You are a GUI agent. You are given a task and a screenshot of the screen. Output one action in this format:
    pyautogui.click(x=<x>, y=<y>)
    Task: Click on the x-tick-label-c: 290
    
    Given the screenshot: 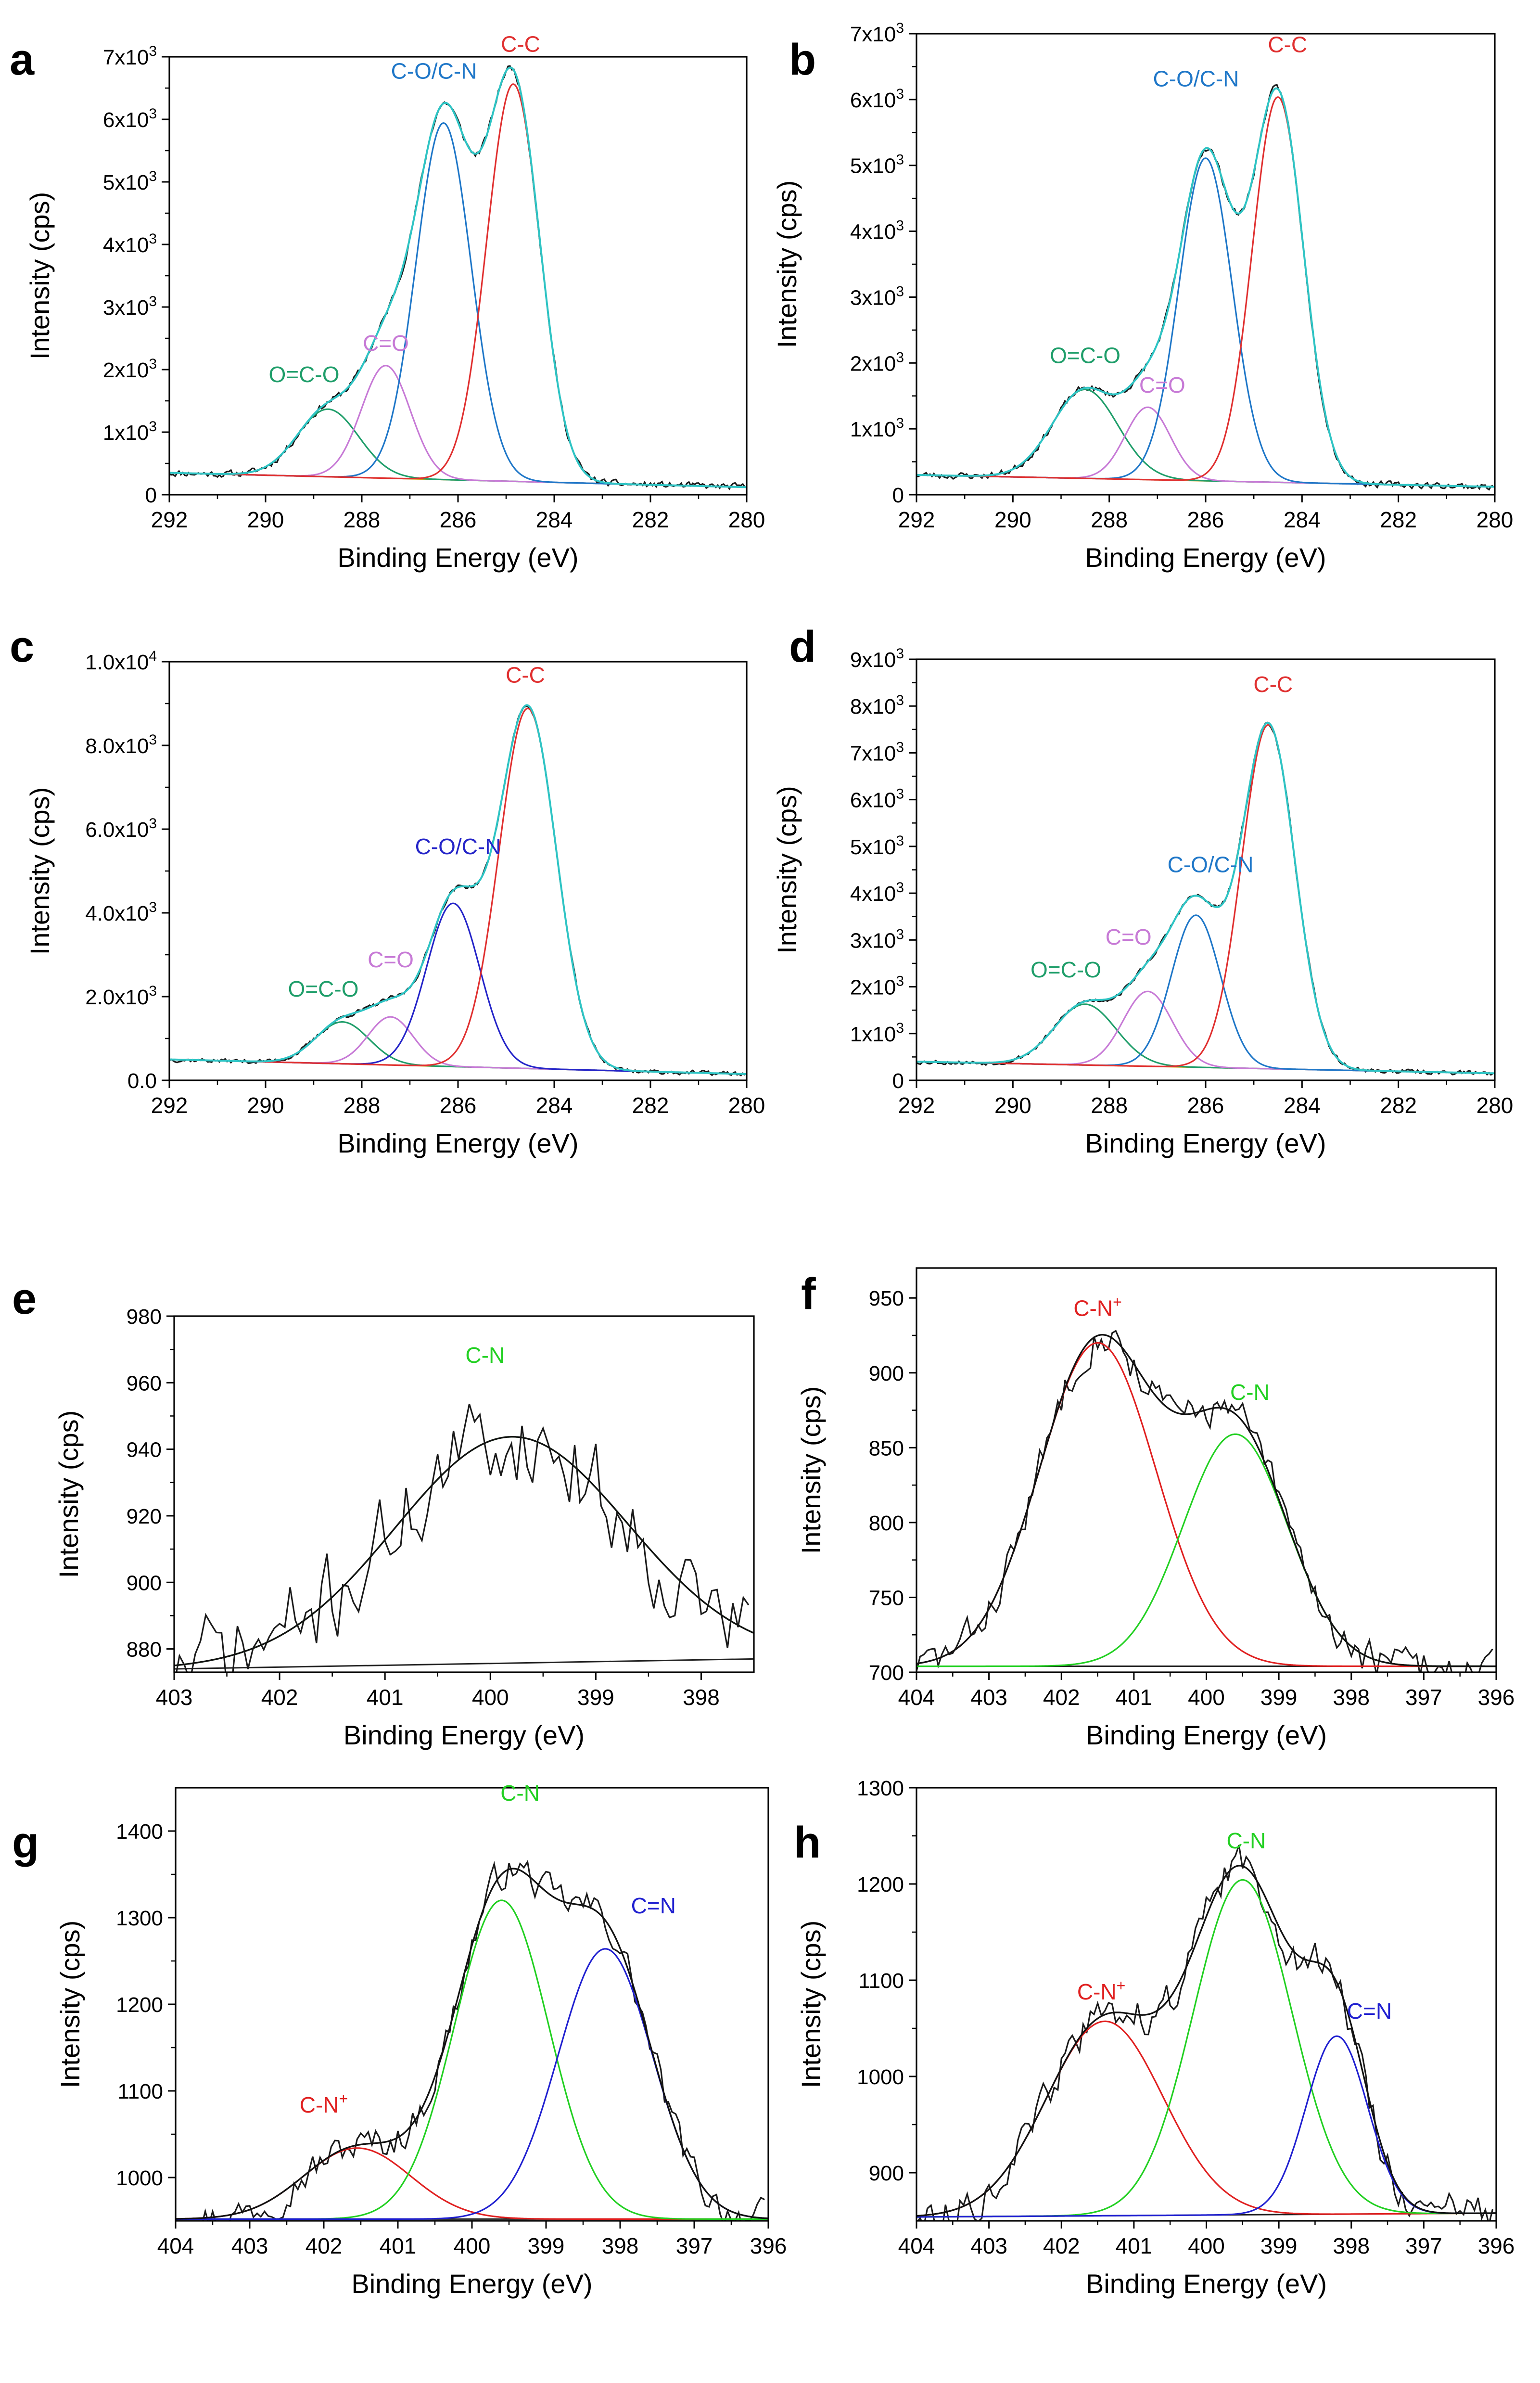 What is the action you would take?
    pyautogui.click(x=266, y=1105)
    